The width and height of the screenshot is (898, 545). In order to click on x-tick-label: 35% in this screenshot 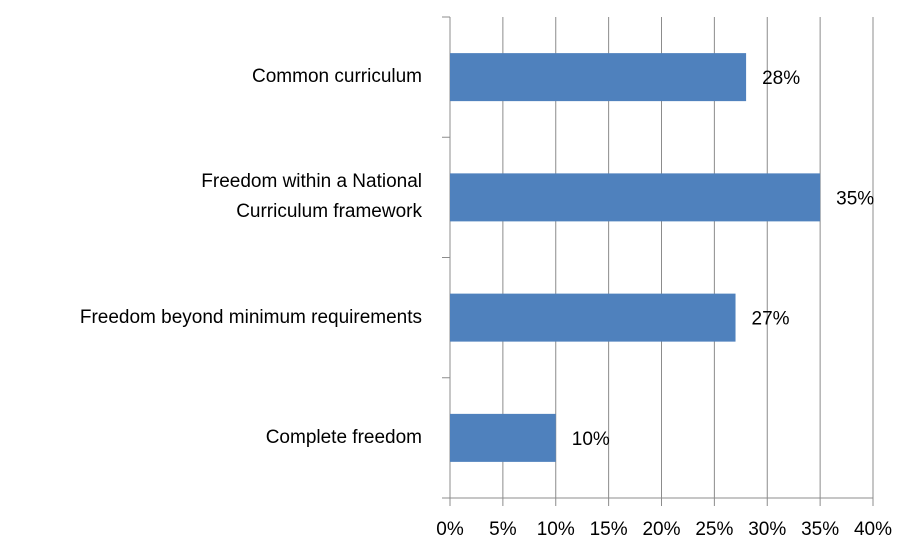, I will do `click(820, 529)`.